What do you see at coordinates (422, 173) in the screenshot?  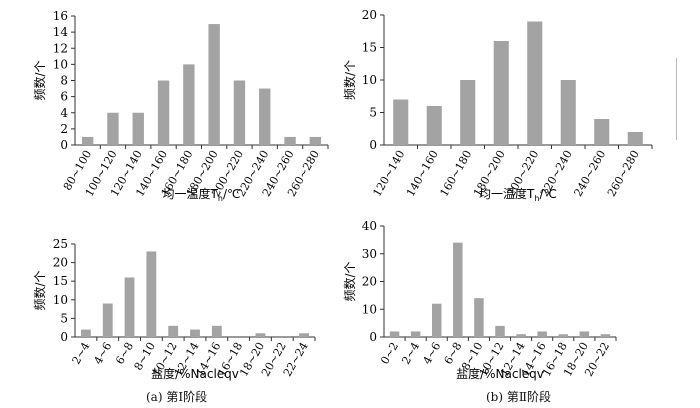 I see `x-tick-label: 140~160` at bounding box center [422, 173].